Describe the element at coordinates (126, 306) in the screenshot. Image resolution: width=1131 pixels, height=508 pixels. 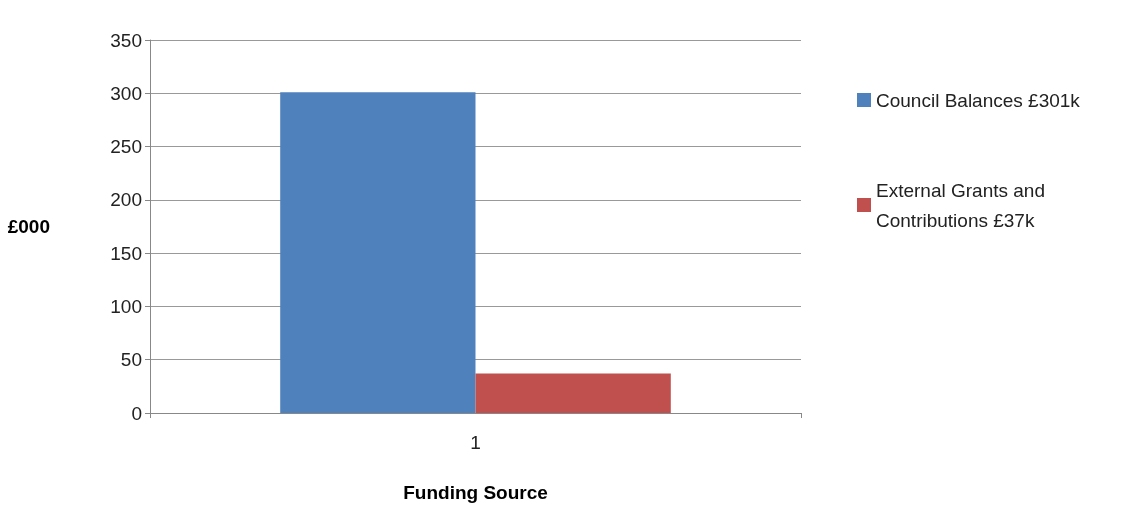
I see `y-tick-label: 100` at that location.